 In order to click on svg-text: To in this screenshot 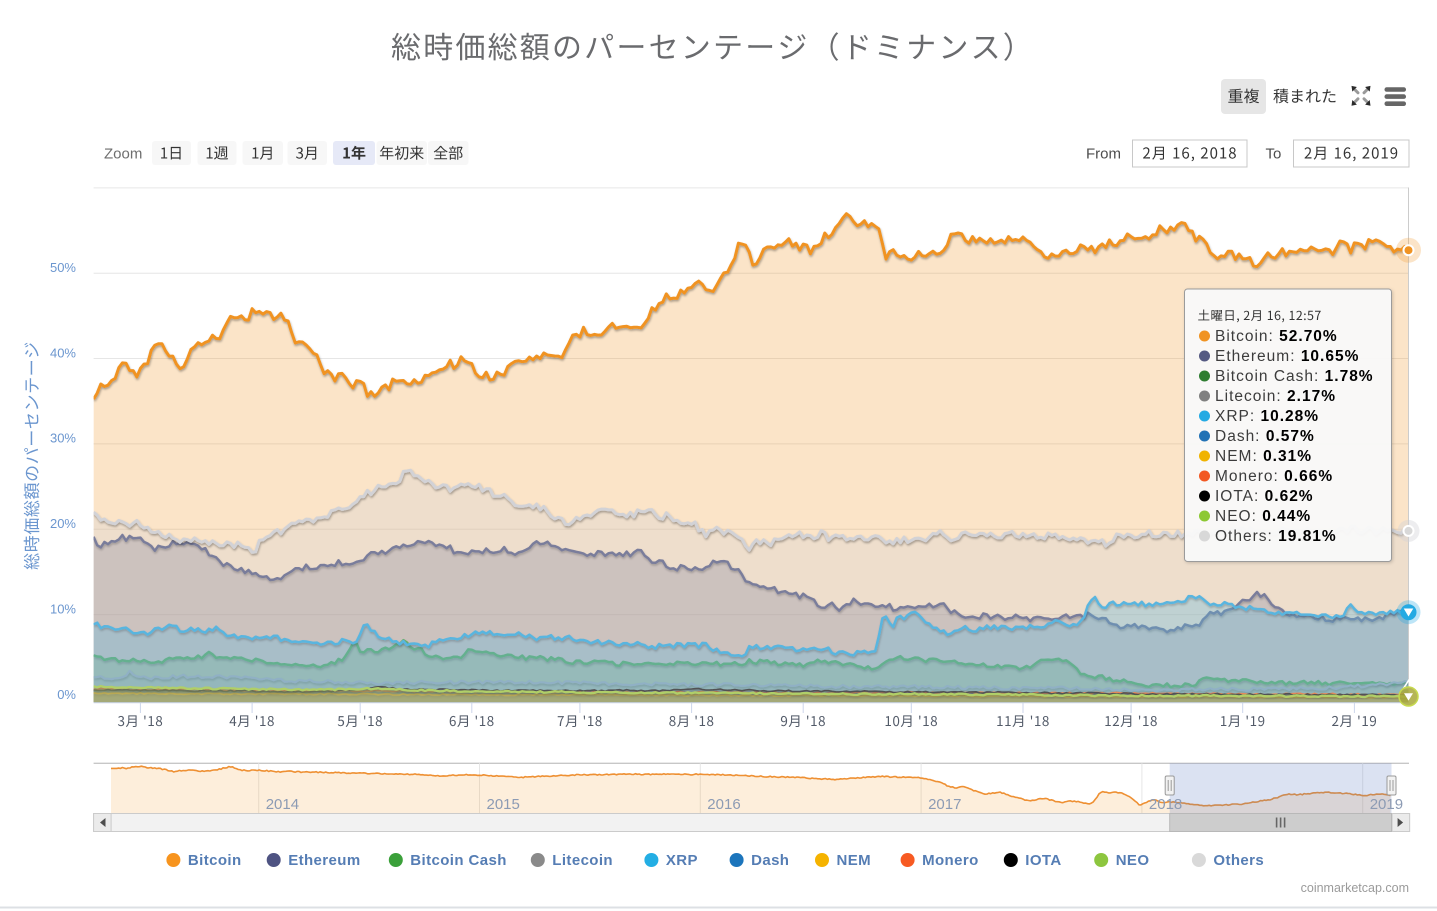, I will do `click(1274, 154)`.